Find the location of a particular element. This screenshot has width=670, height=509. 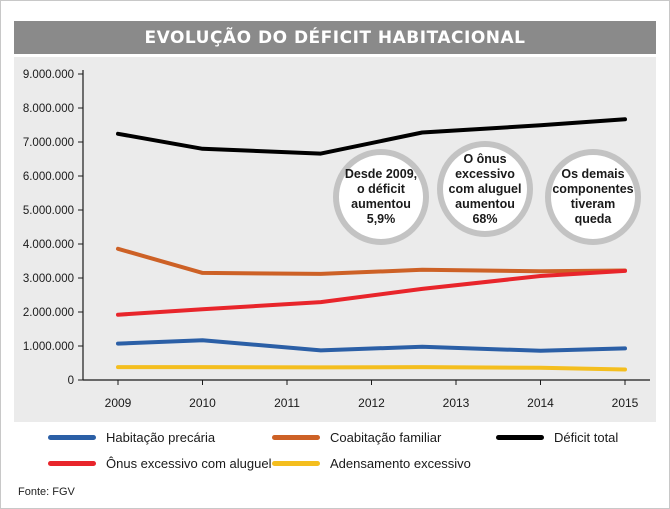

legend-label: Habitação precária is located at coordinates (161, 437).